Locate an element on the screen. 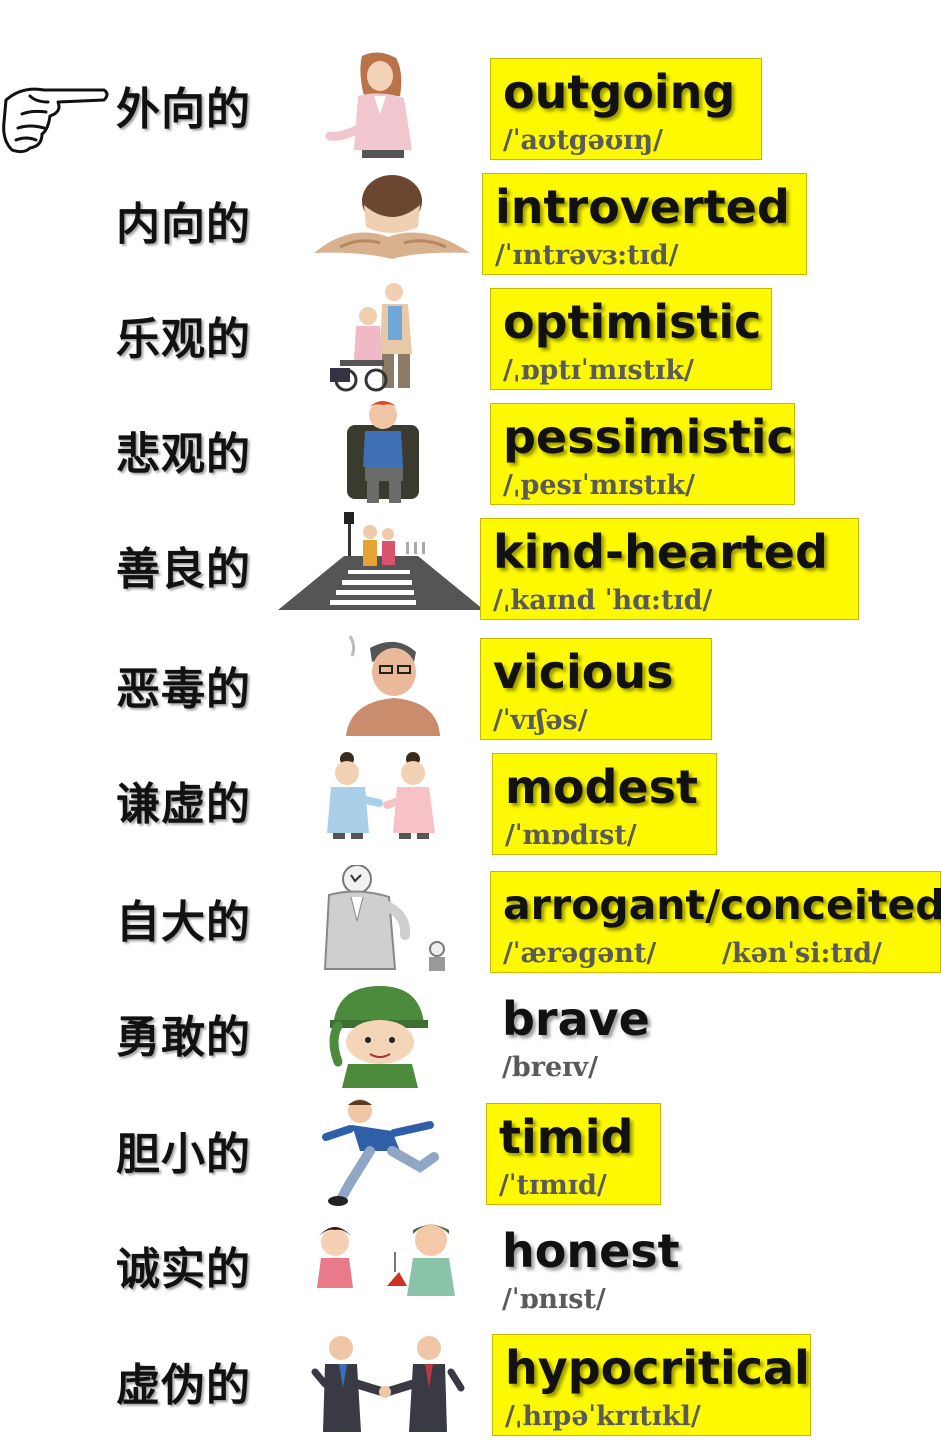 The image size is (941, 1446). honest-children-icon is located at coordinates (385, 1267).